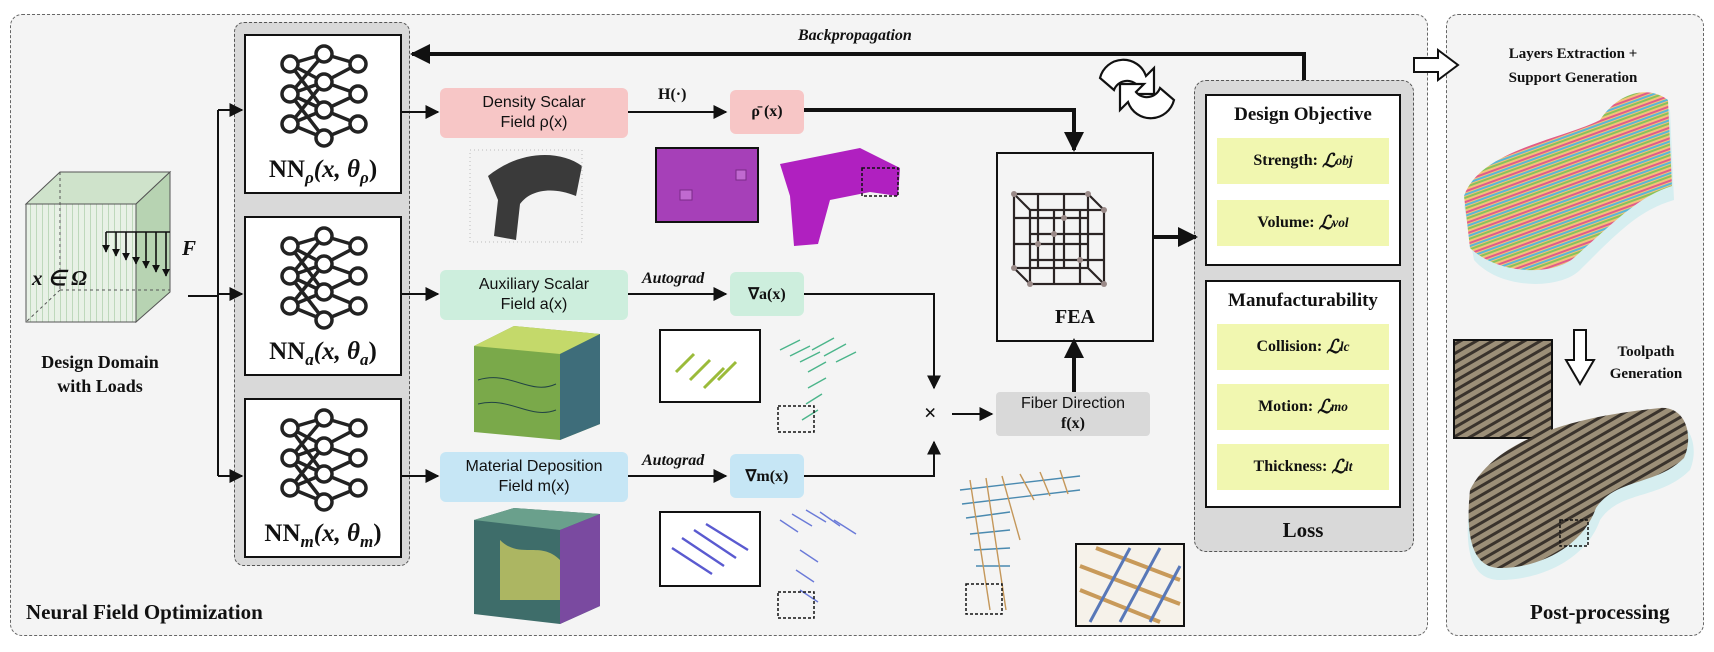  What do you see at coordinates (1303, 114) in the screenshot?
I see `design-objective-title: Design Objective` at bounding box center [1303, 114].